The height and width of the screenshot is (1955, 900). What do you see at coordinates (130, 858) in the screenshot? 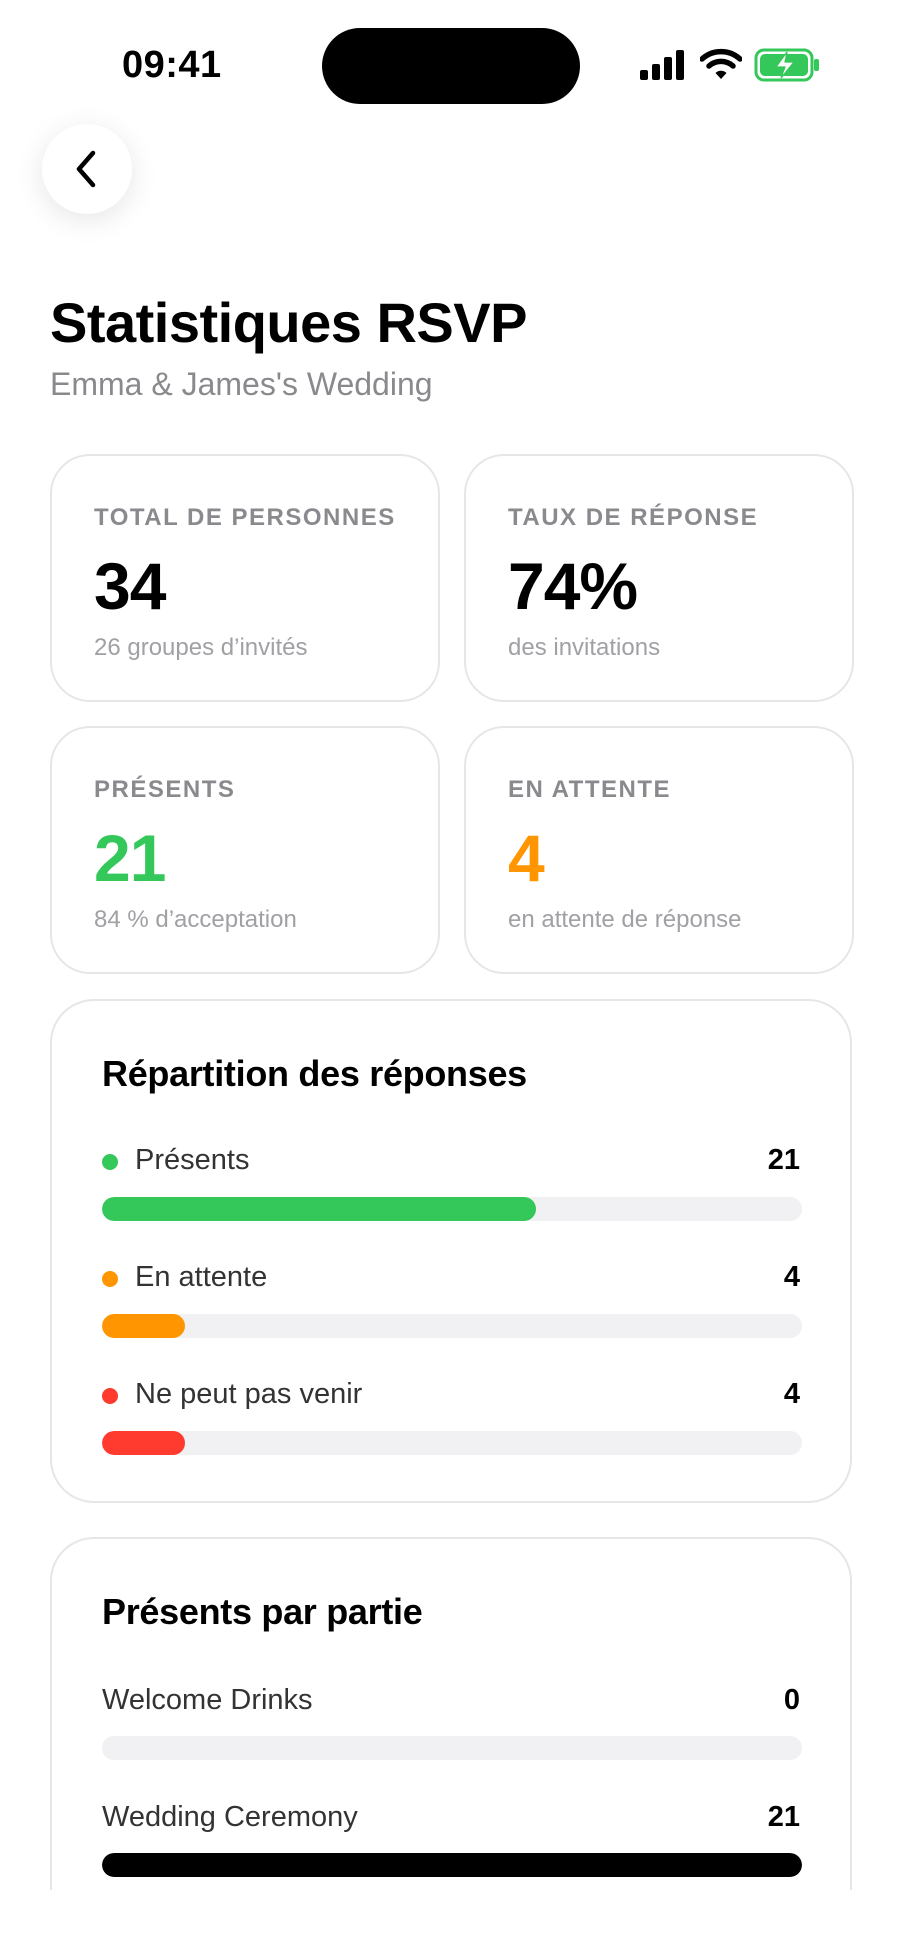
I see `stat-value: 21` at bounding box center [130, 858].